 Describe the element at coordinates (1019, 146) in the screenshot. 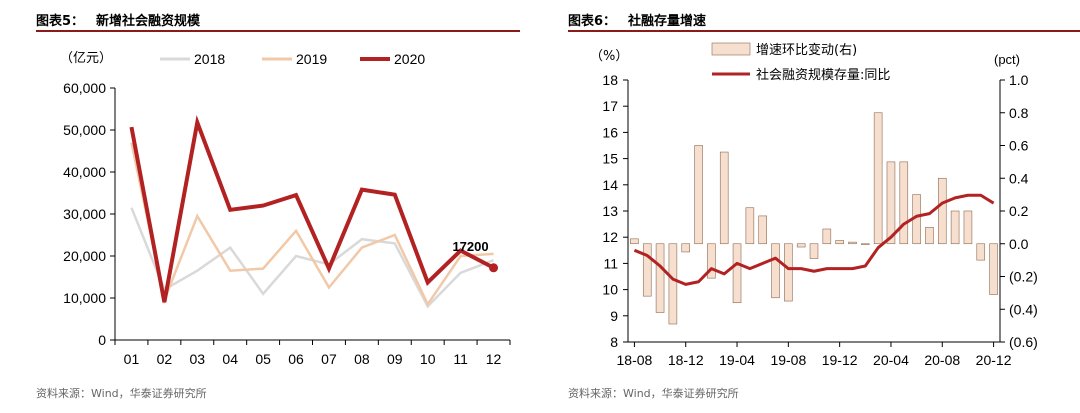

I see `right-y-tick-label: 0.6` at that location.